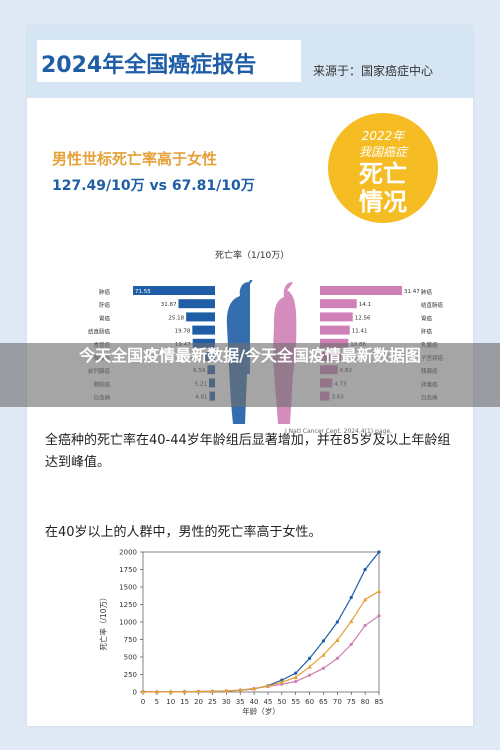 The height and width of the screenshot is (750, 500). What do you see at coordinates (365, 702) in the screenshot?
I see `x-tick-label: 80` at bounding box center [365, 702].